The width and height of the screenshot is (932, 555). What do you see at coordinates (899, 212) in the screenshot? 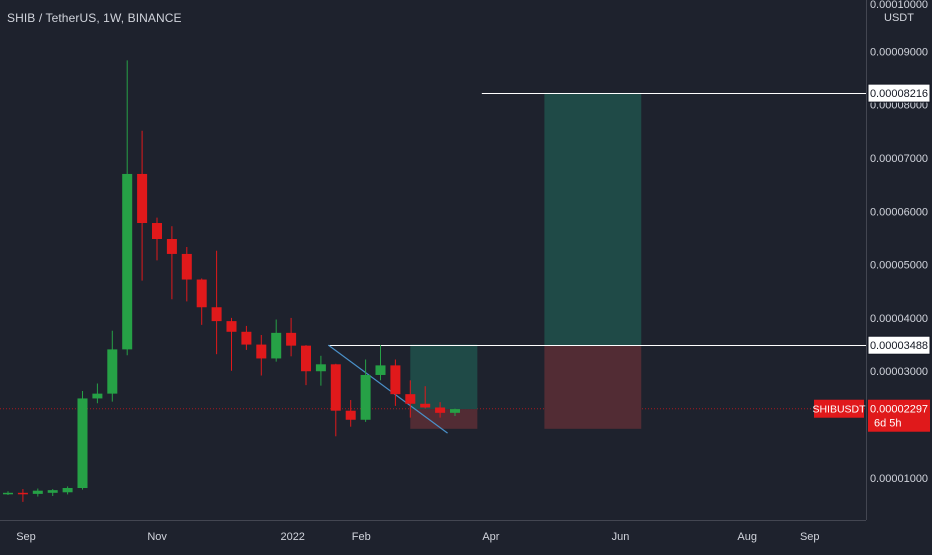
I see `y-tick-label: 0.00006000` at bounding box center [899, 212].